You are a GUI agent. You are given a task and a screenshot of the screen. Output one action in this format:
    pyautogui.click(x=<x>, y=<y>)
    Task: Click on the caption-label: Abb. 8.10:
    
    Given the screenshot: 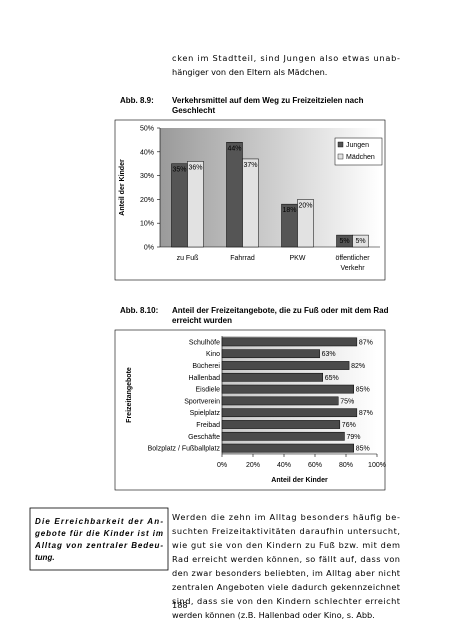 What is the action you would take?
    pyautogui.click(x=139, y=310)
    